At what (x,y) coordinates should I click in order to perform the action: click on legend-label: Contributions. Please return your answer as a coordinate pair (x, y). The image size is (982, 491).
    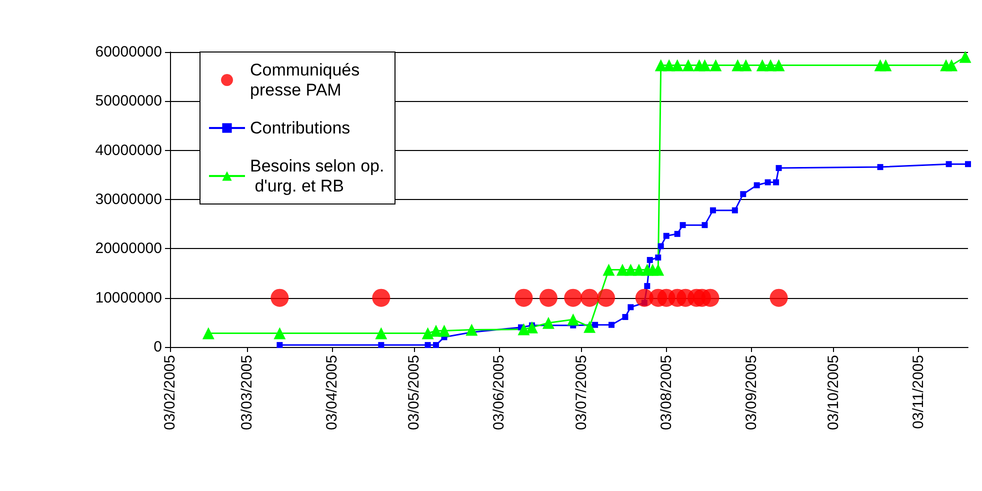
    Looking at the image, I should click on (300, 128).